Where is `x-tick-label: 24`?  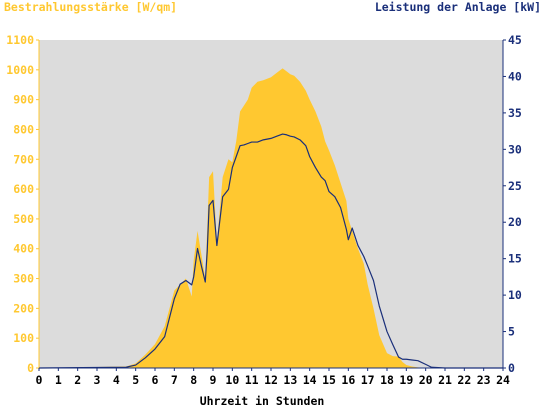 x-tick-label: 24 is located at coordinates (503, 380).